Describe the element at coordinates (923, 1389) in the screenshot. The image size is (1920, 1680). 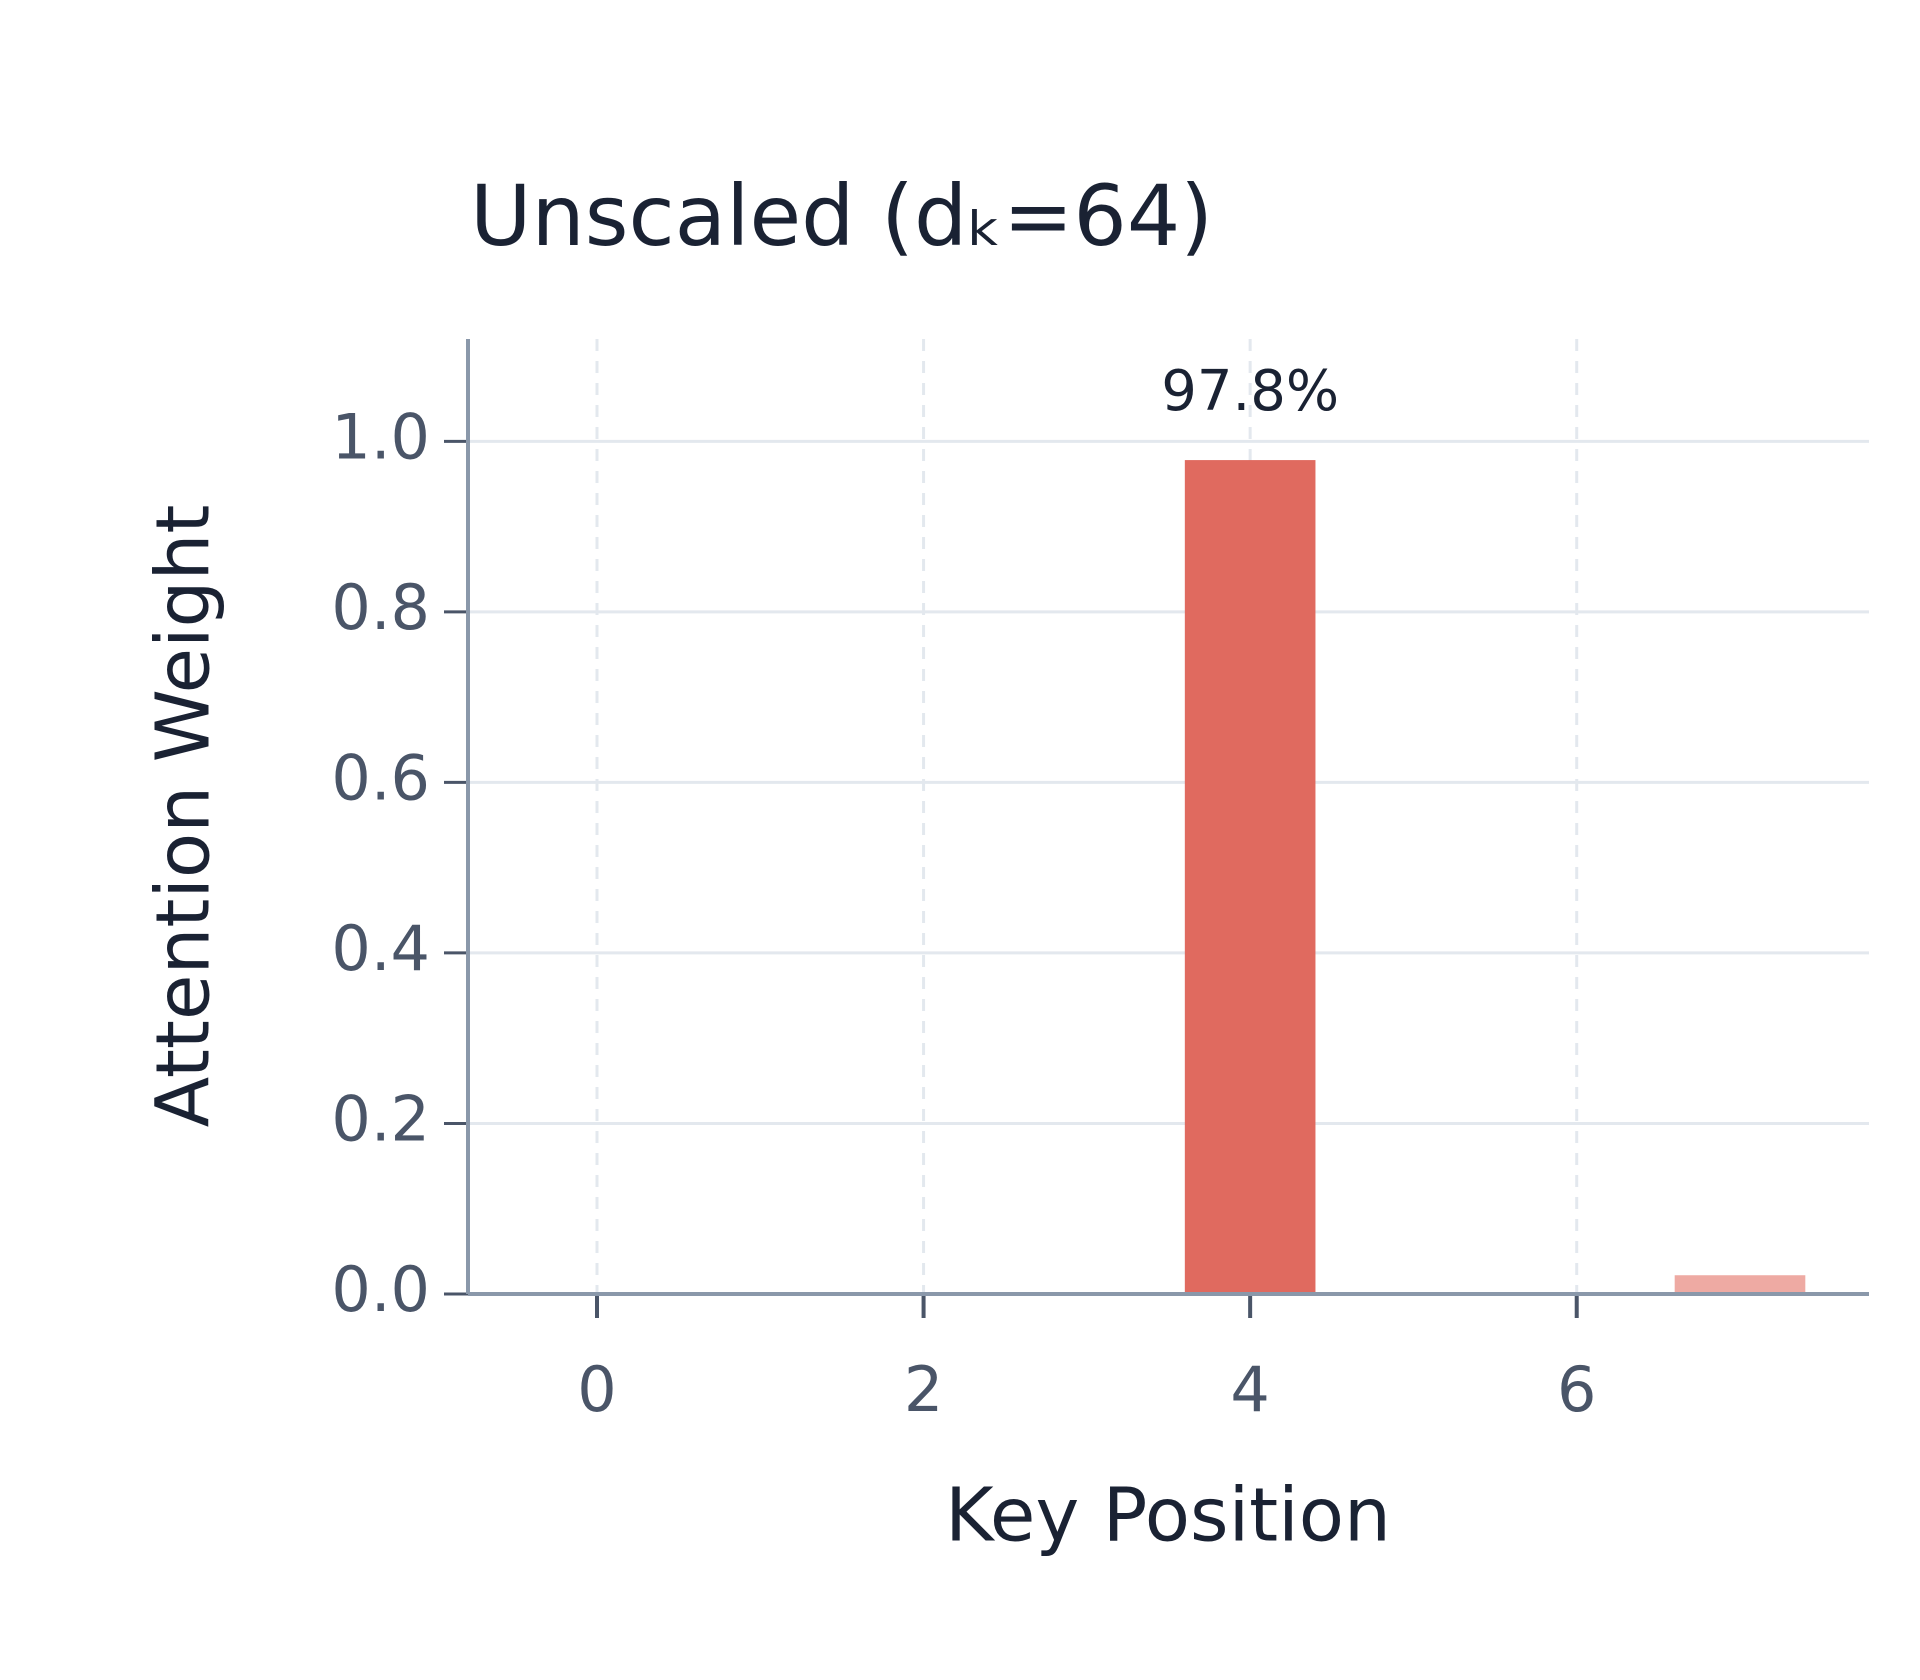
I see `x-tick-label: 2` at that location.